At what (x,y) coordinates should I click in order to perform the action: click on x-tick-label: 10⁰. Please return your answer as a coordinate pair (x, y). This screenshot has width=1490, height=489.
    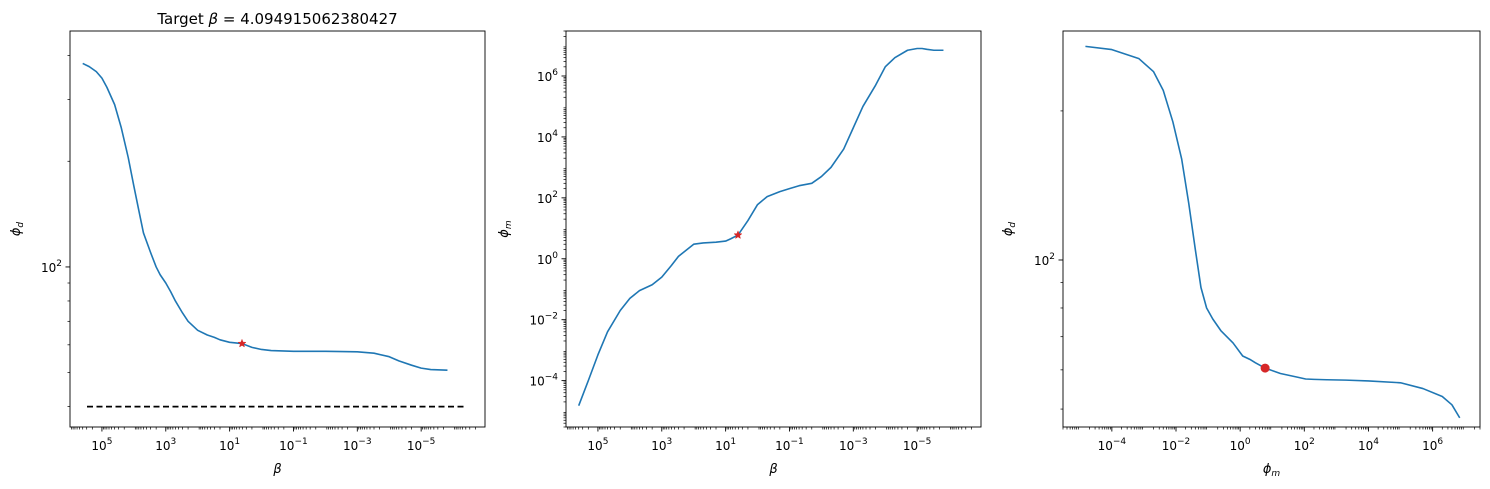
    Looking at the image, I should click on (1240, 445).